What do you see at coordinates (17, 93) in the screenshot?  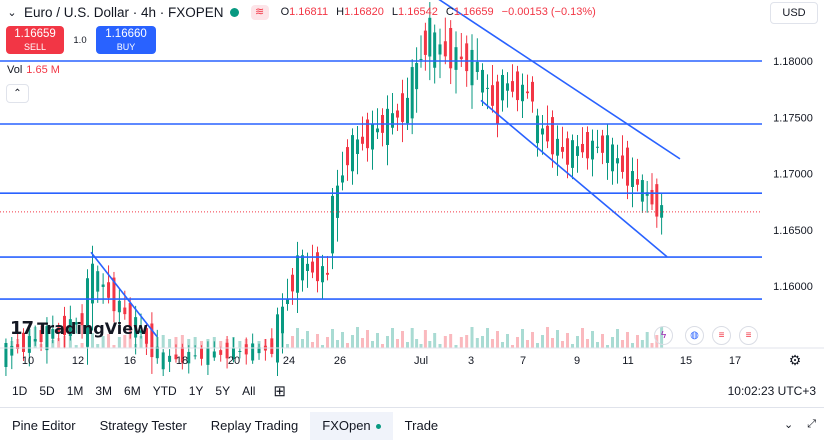 I see `collapse-legend-button: ⌃` at bounding box center [17, 93].